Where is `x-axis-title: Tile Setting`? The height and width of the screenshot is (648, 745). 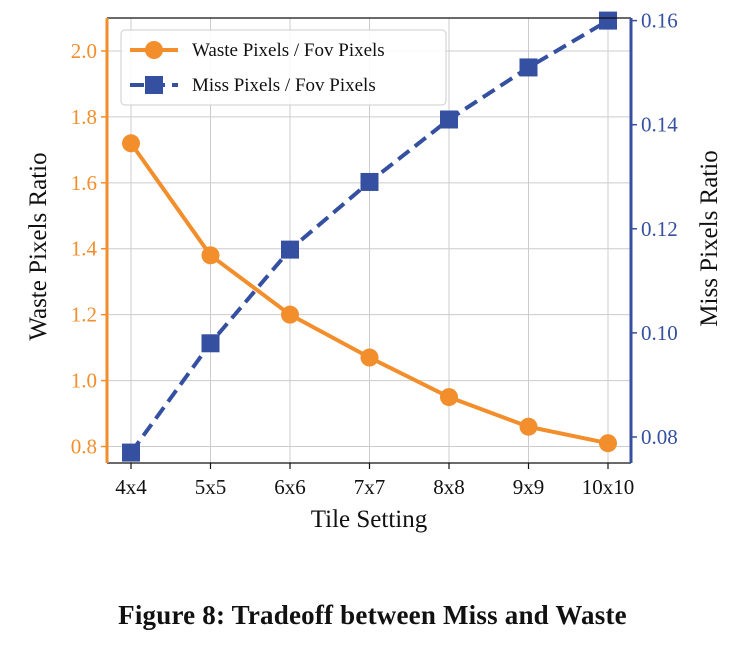
x-axis-title: Tile Setting is located at coordinates (369, 519).